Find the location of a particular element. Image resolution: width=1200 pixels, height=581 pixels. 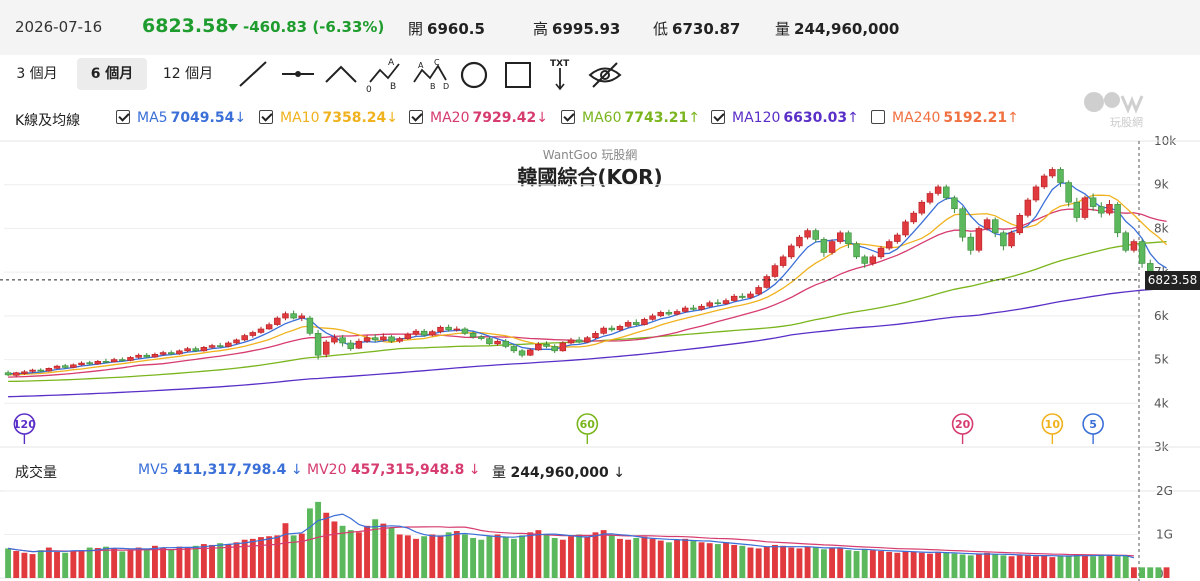

ma-checkbox-ma20 is located at coordinates (416, 117).